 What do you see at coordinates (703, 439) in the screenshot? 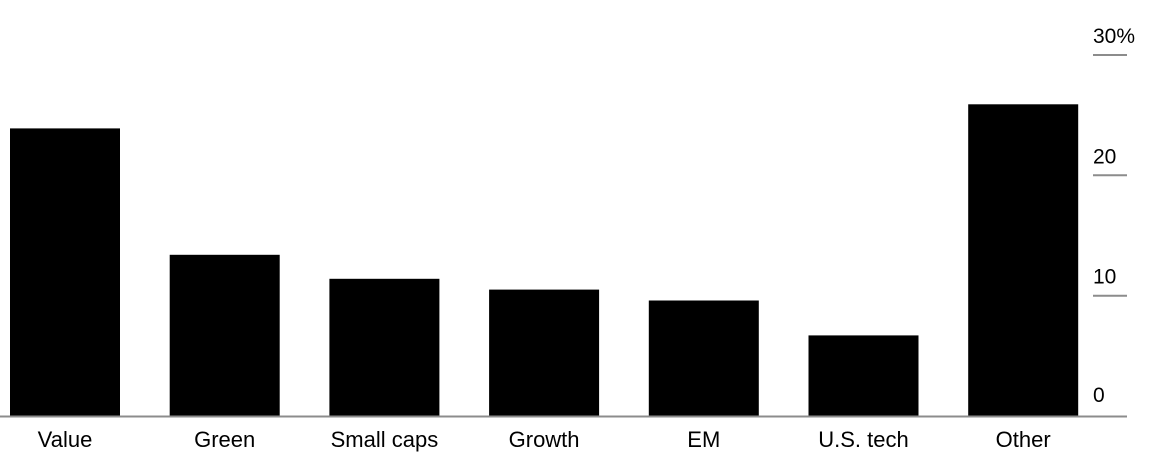
I see `category-label: EM` at bounding box center [703, 439].